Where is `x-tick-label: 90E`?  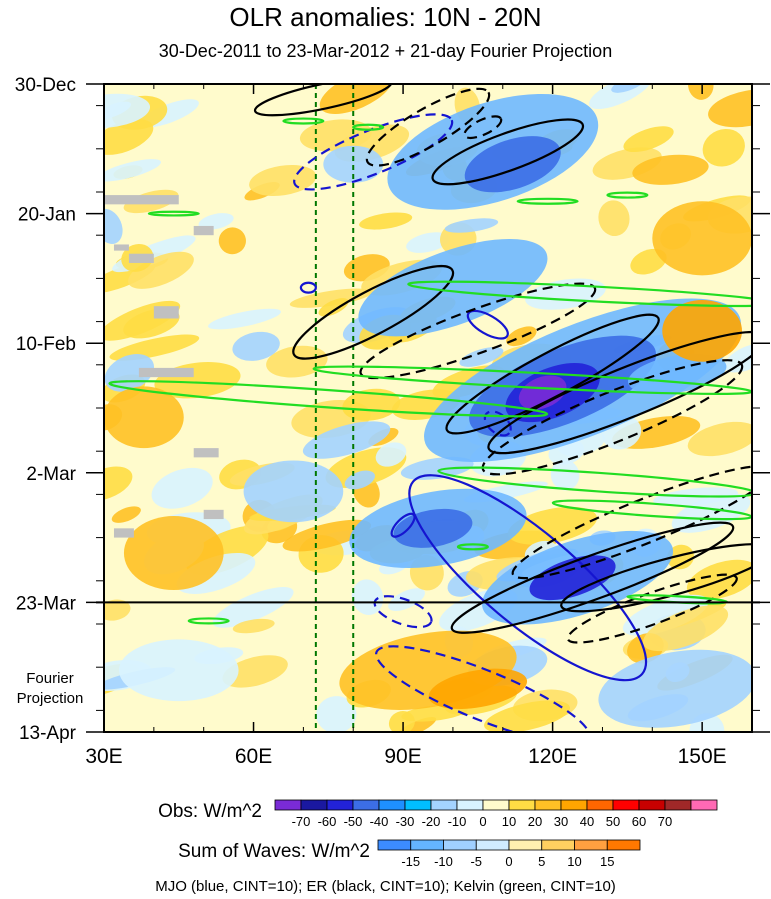 x-tick-label: 90E is located at coordinates (402, 756).